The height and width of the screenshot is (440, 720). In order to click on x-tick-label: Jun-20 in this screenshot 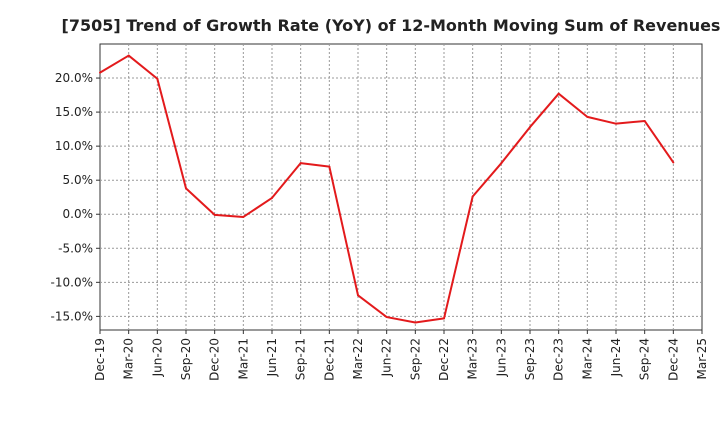, I will do `click(157, 357)`.